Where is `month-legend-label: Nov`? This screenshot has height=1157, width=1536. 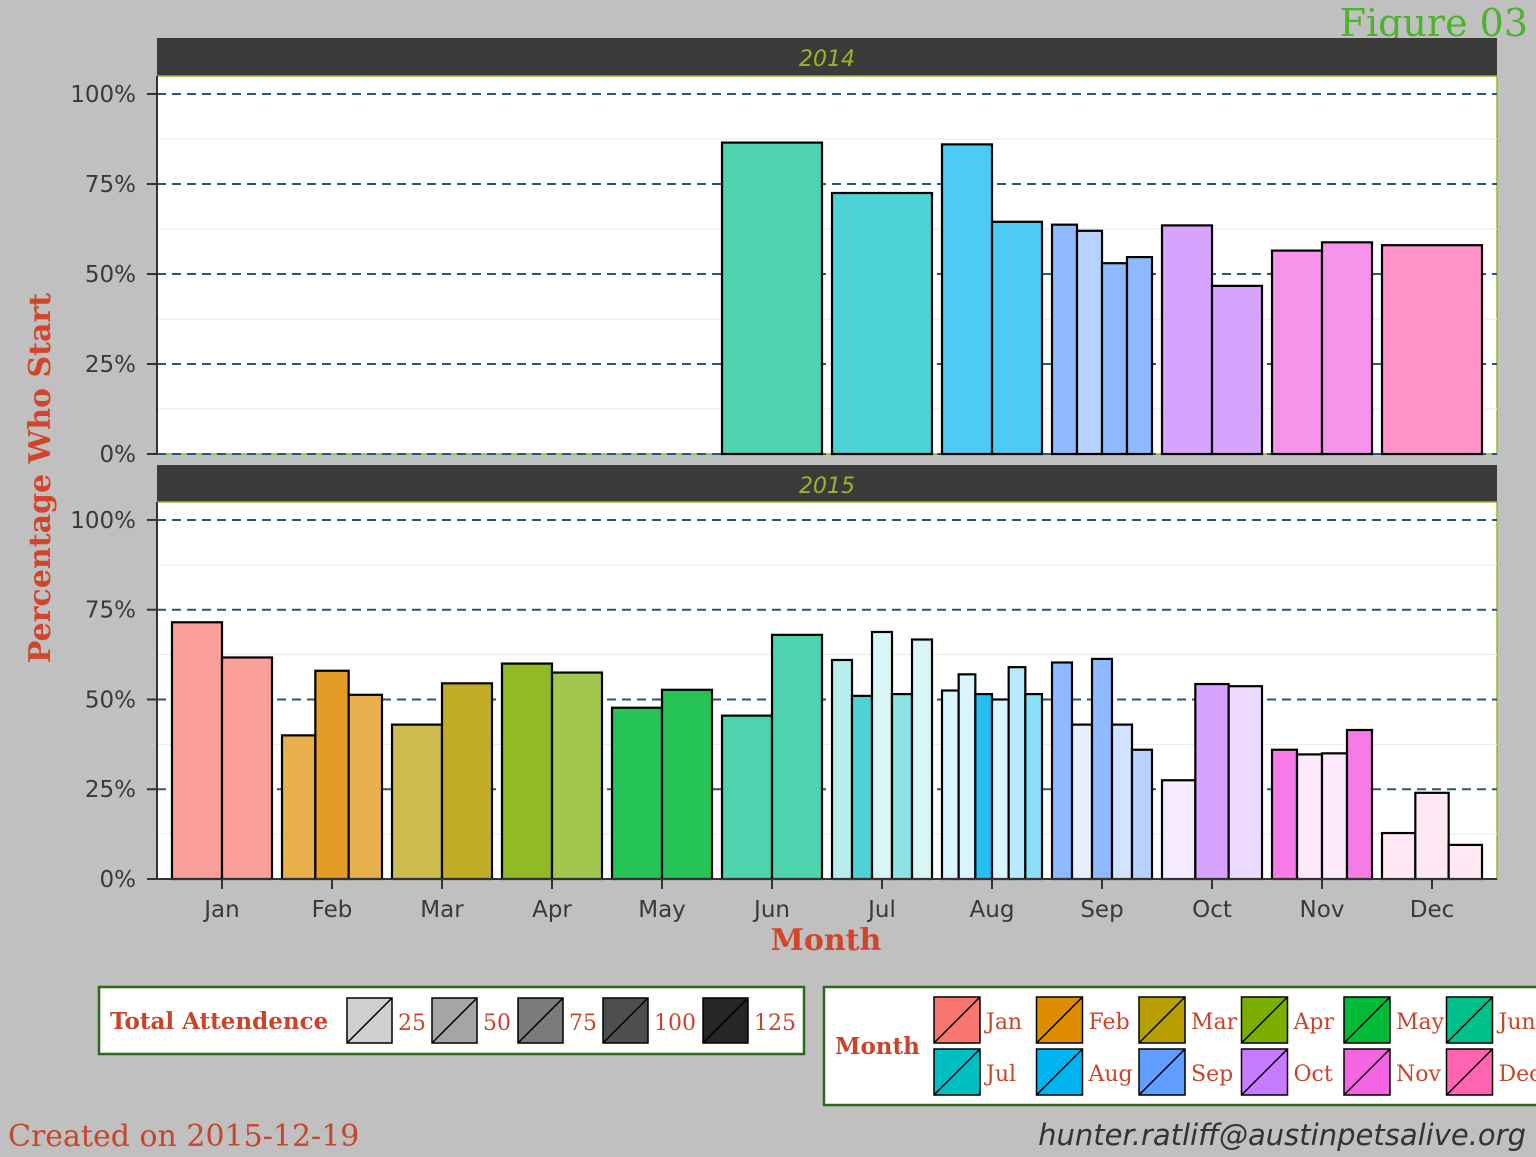 month-legend-label: Nov is located at coordinates (1418, 1074).